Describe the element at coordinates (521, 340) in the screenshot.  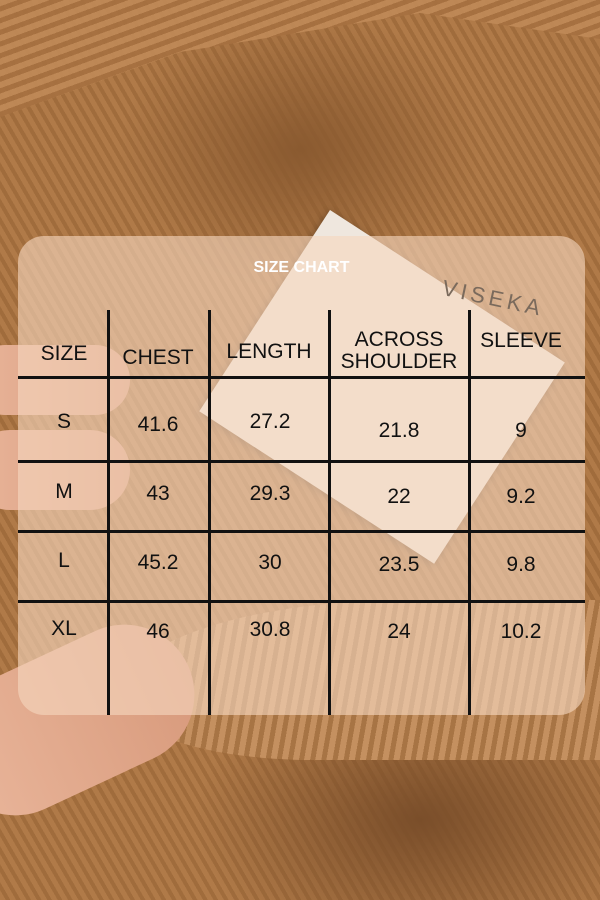
I see `header-sleeve: SLEEVE` at that location.